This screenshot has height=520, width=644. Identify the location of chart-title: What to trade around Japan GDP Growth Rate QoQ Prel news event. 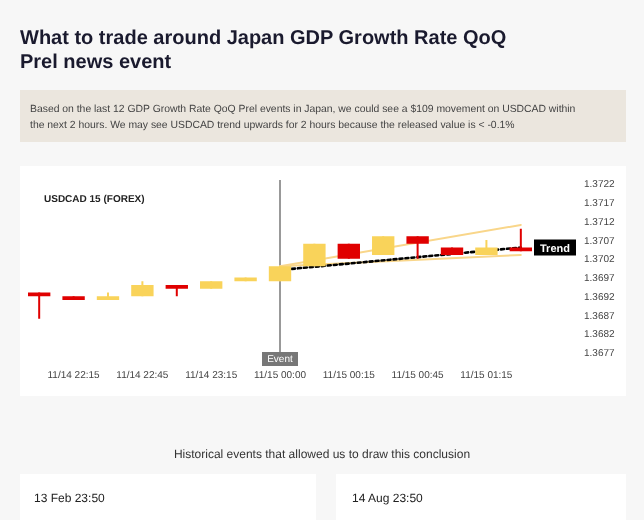
(263, 51).